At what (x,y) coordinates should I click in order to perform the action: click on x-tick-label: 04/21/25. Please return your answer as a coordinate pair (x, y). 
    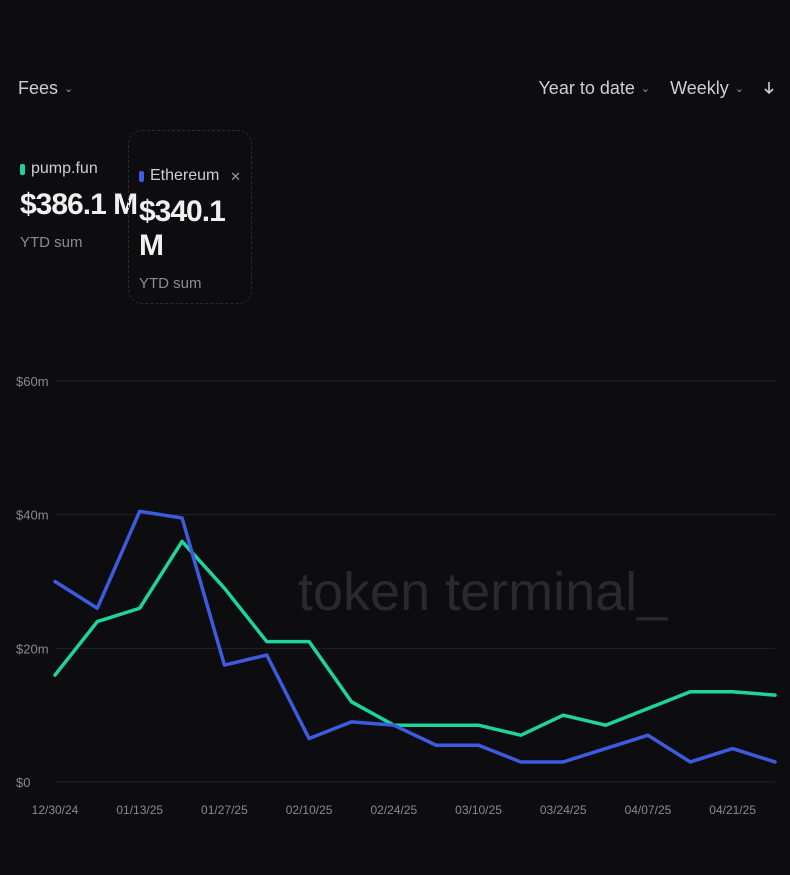
    Looking at the image, I should click on (732, 810).